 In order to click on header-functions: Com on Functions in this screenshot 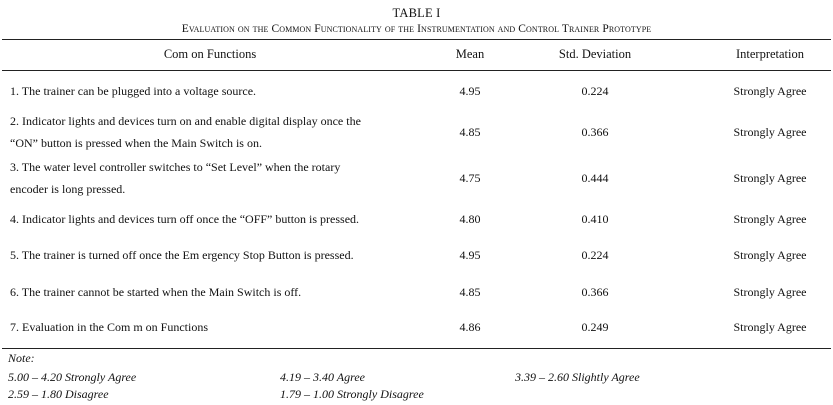, I will do `click(210, 54)`.